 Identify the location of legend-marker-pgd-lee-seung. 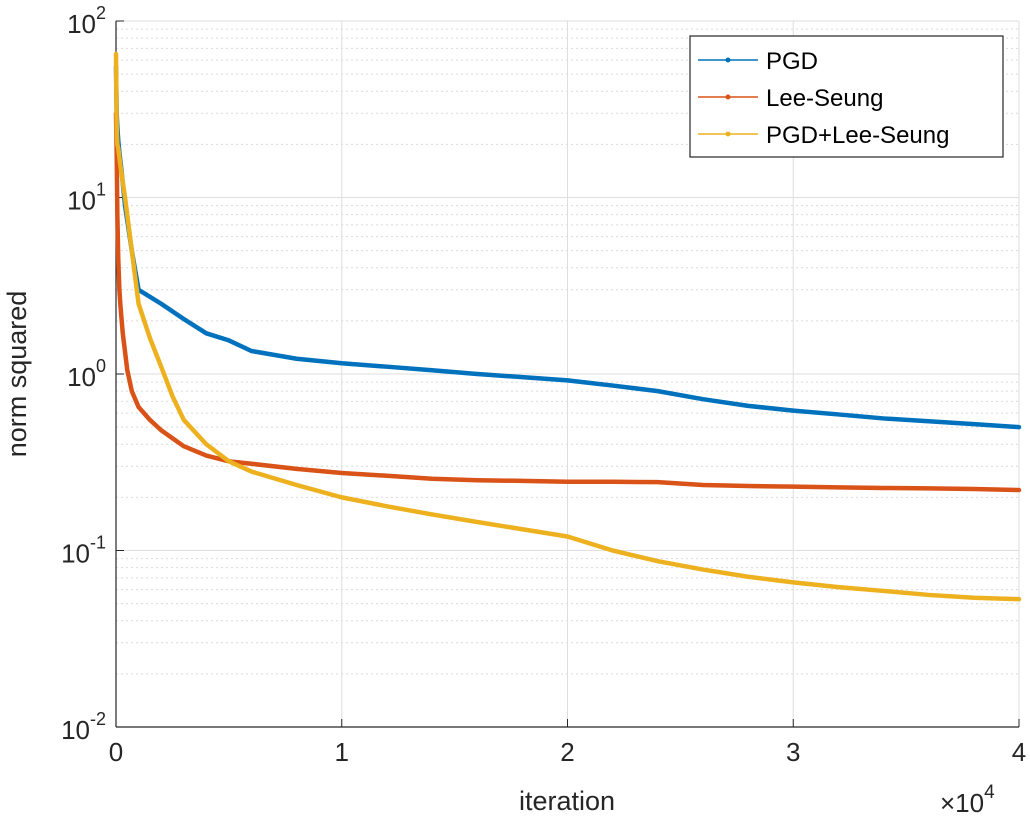
(728, 134).